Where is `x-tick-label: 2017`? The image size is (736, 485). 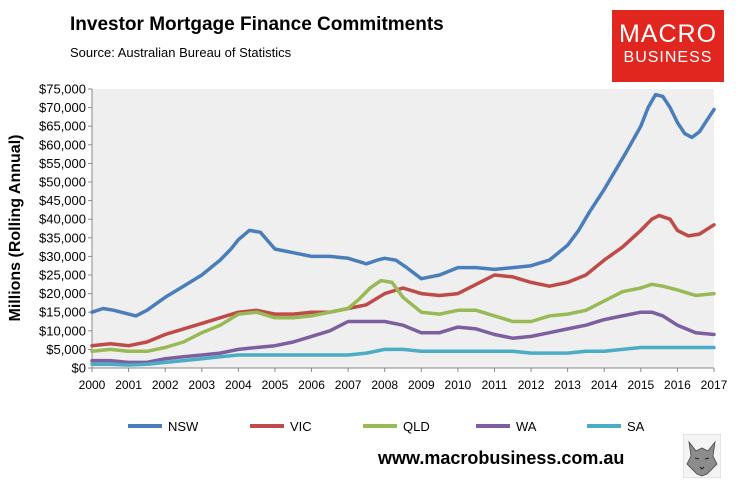 x-tick-label: 2017 is located at coordinates (714, 385).